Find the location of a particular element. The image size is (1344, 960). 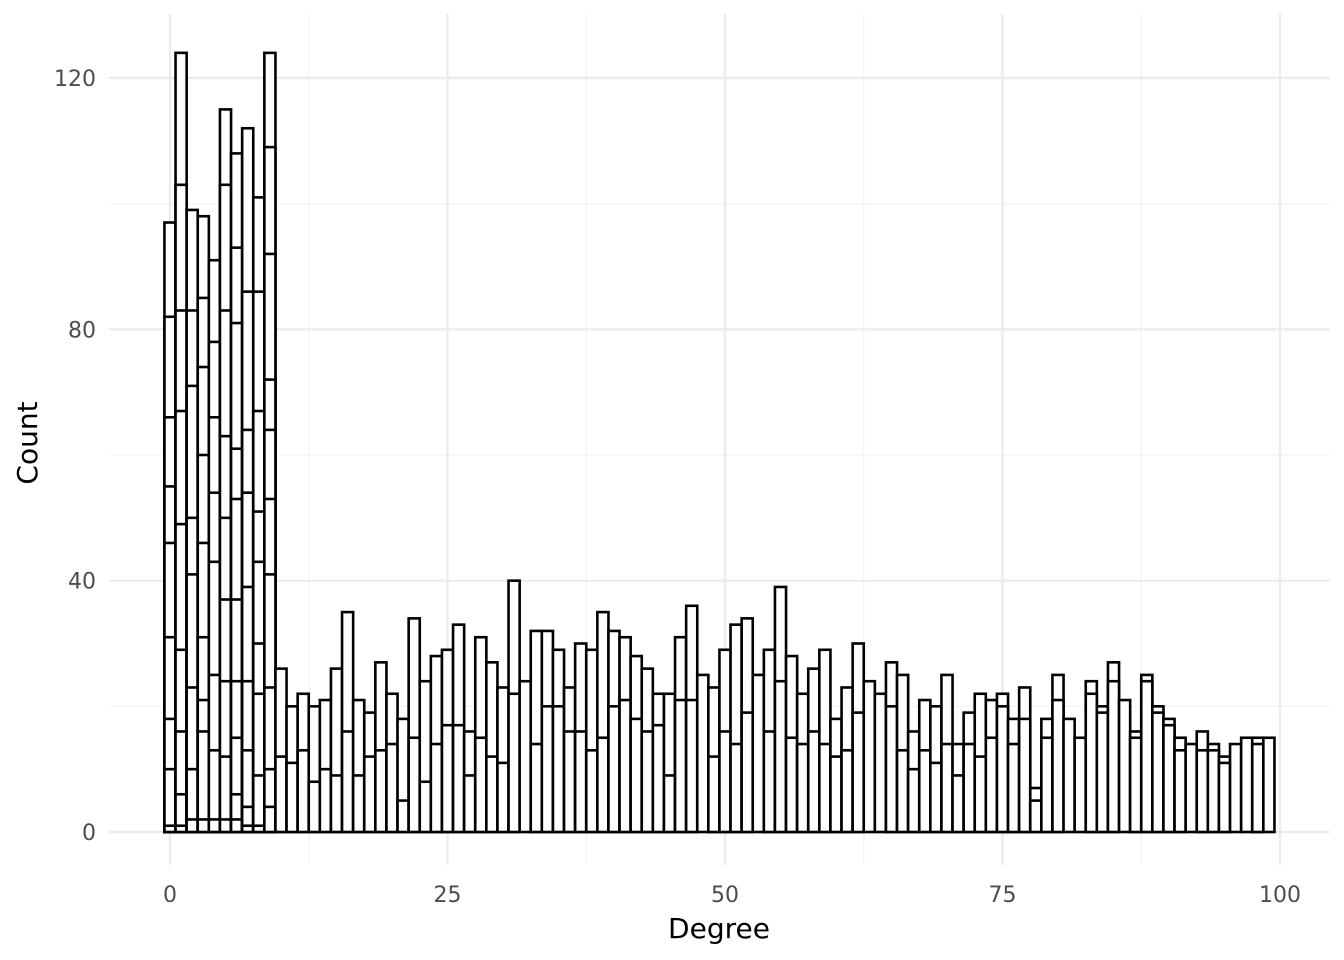

y-tick-label: 80 is located at coordinates (82, 330).